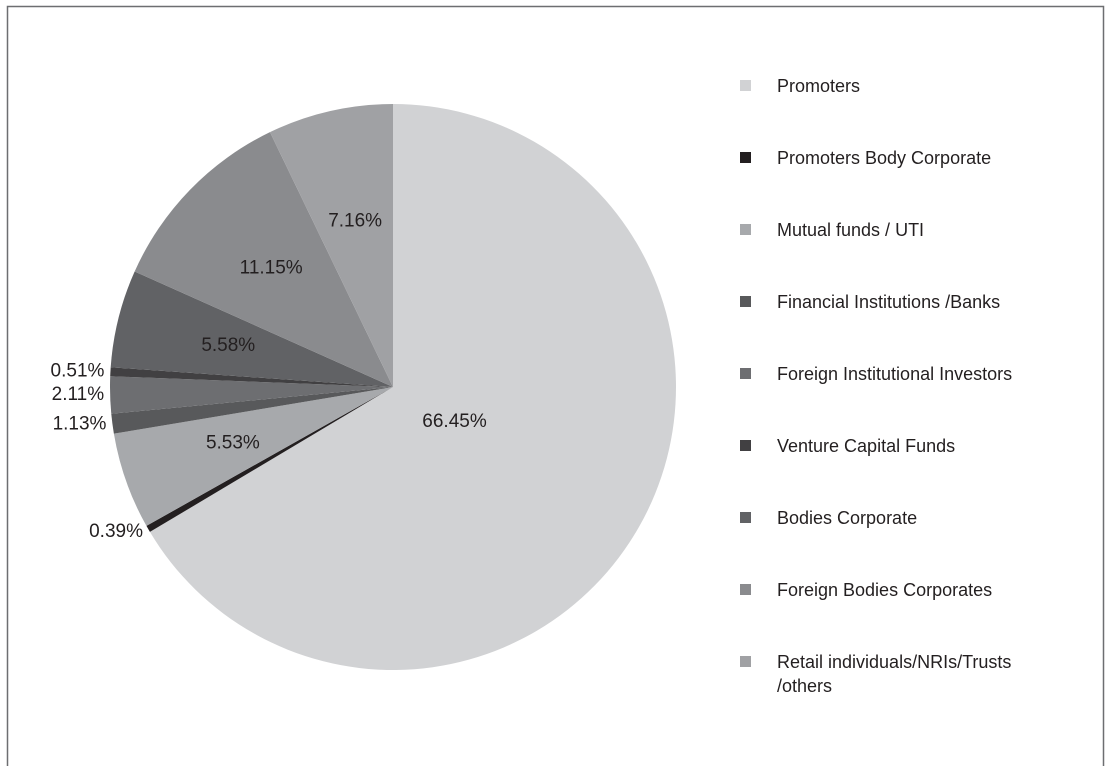 The height and width of the screenshot is (766, 1106). I want to click on legend-item: Retail individuals/NRIs/Trusts /others, so click(895, 684).